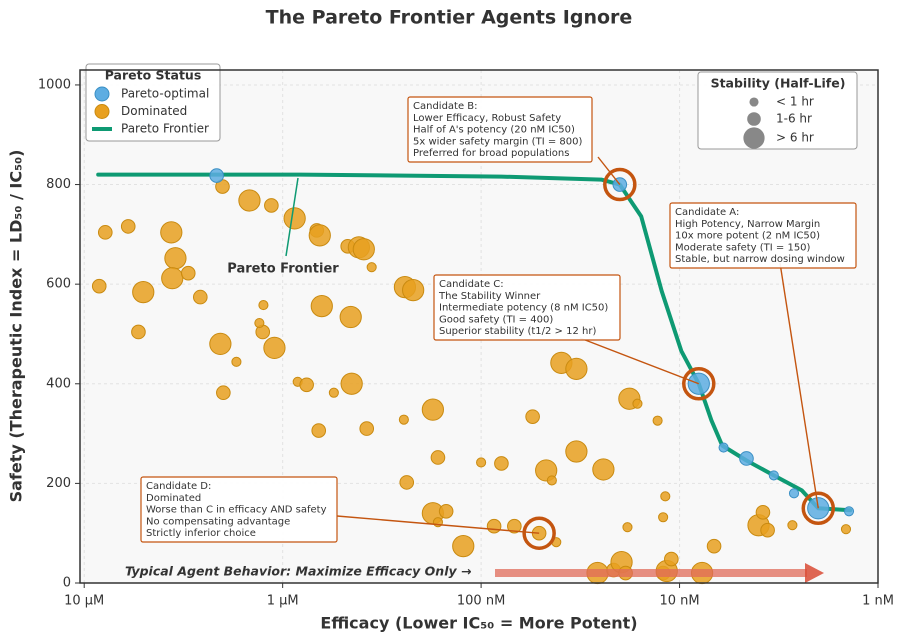  What do you see at coordinates (814, 573) in the screenshot?
I see `agent-arrow-head` at bounding box center [814, 573].